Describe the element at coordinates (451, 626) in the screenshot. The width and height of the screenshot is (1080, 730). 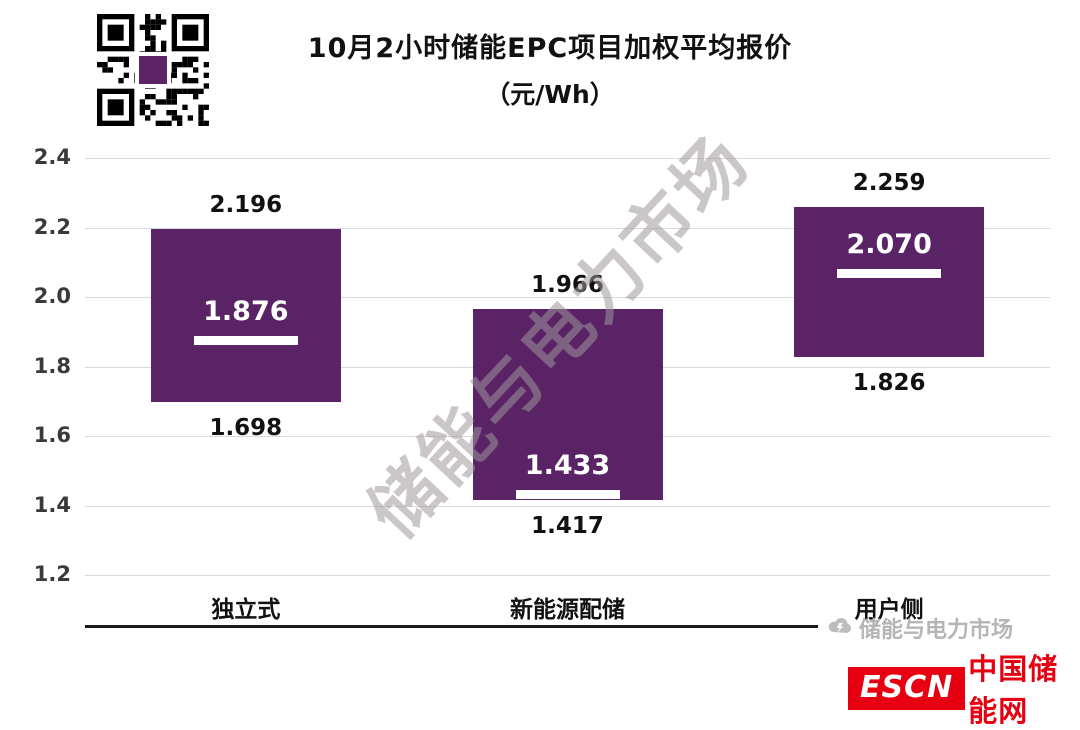
I see `bottom-divider` at that location.